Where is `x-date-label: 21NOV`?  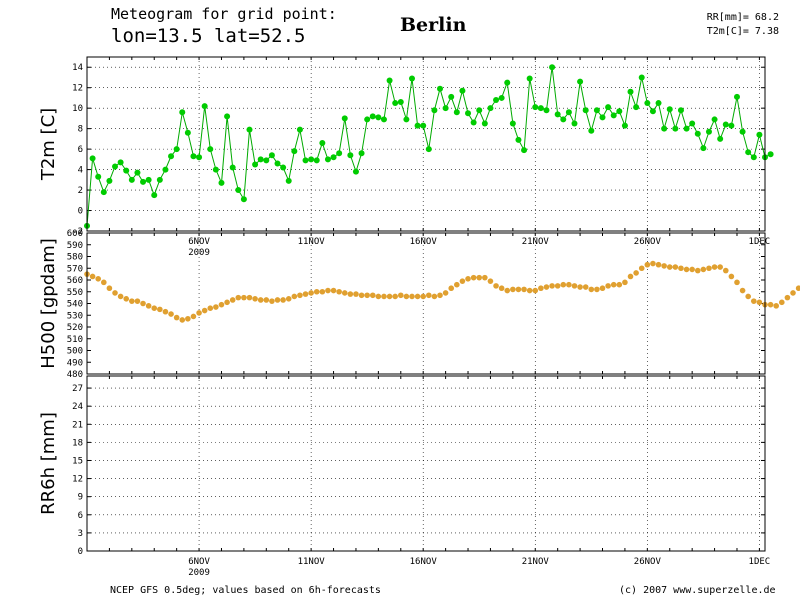
x-date-label: 21NOV is located at coordinates (536, 562).